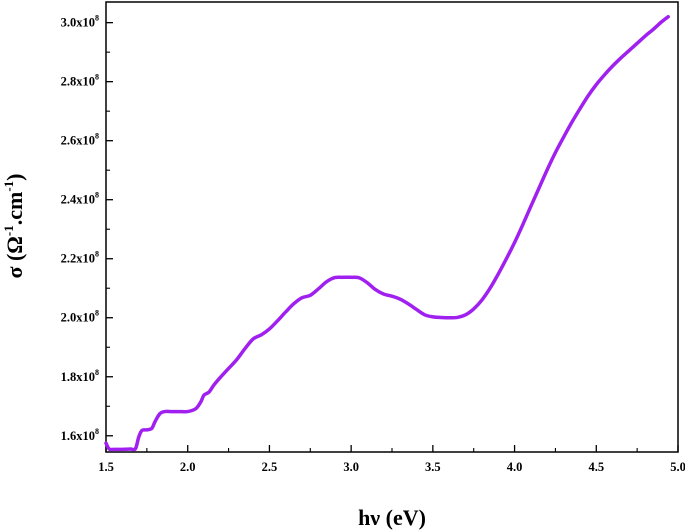 The width and height of the screenshot is (685, 532). What do you see at coordinates (106, 467) in the screenshot?
I see `x-tick-label: 1.5` at bounding box center [106, 467].